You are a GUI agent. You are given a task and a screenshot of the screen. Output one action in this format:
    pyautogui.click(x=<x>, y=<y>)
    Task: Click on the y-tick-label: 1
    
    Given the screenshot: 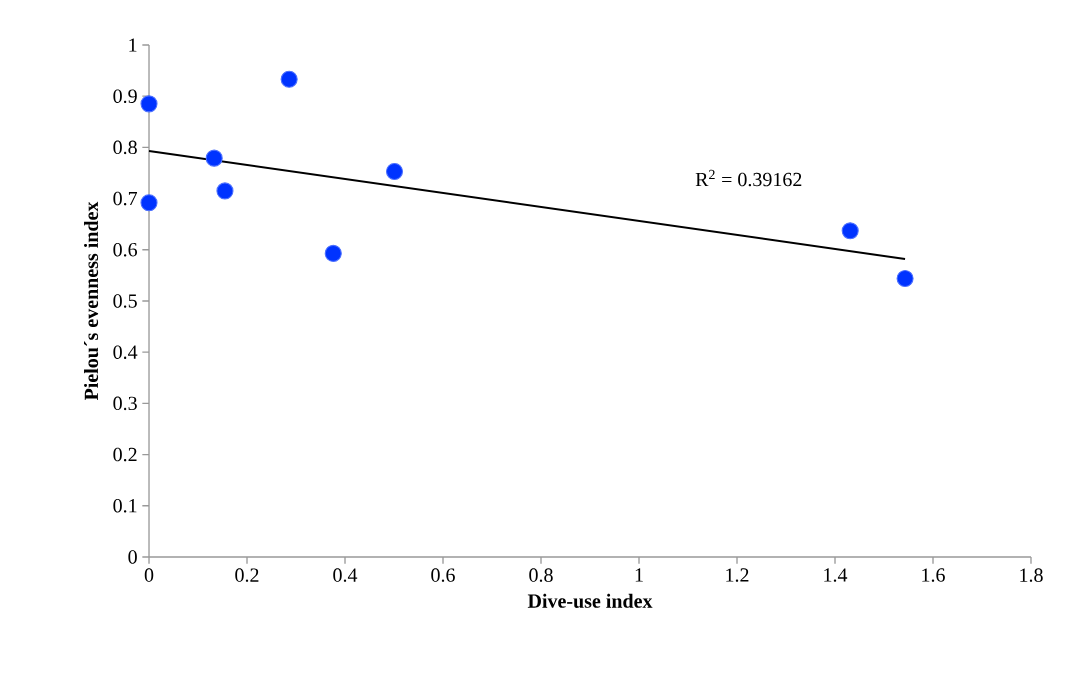 What is the action you would take?
    pyautogui.click(x=133, y=45)
    